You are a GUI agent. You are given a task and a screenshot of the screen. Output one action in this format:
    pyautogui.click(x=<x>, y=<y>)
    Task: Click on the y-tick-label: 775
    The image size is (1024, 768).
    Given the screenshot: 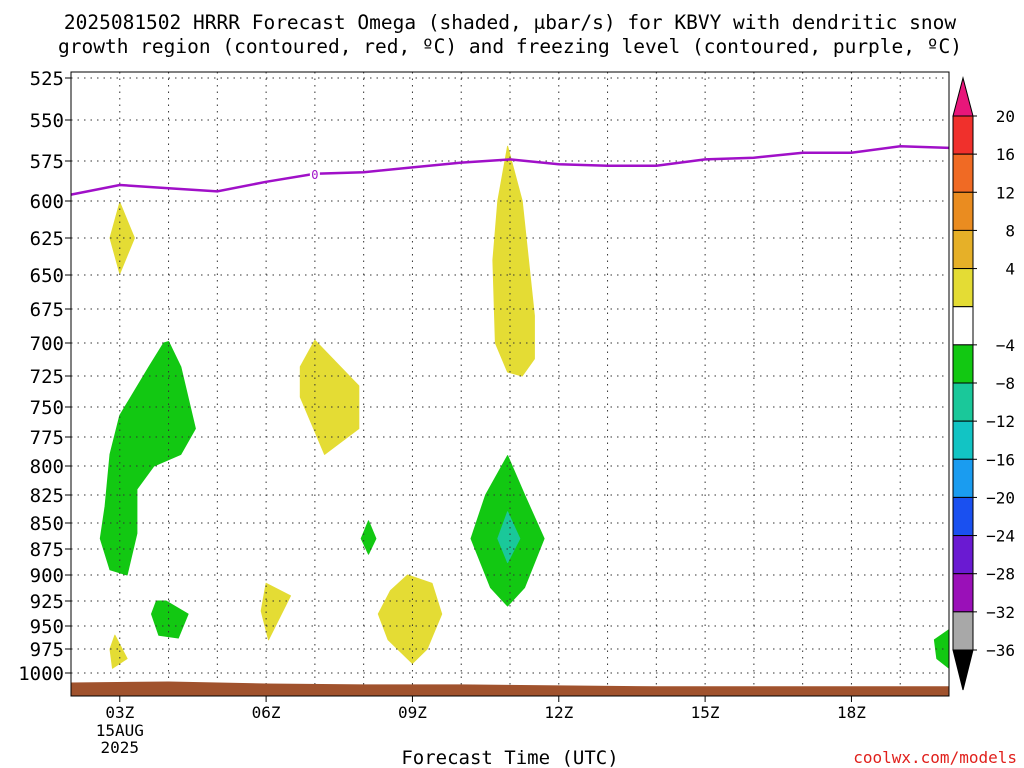 What is the action you would take?
    pyautogui.click(x=47, y=438)
    